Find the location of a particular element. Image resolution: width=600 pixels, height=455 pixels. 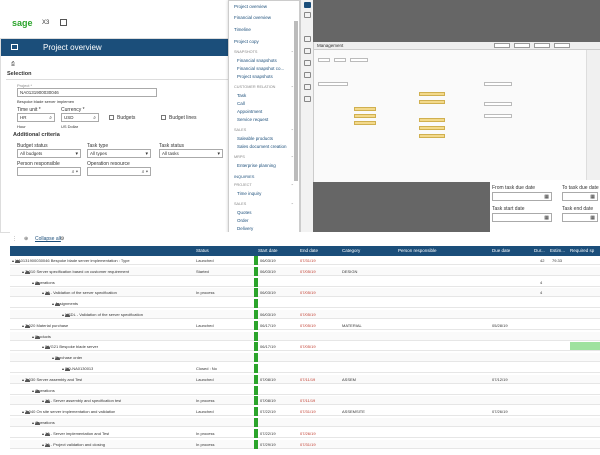

add-icon is located at coordinates (307, 5).